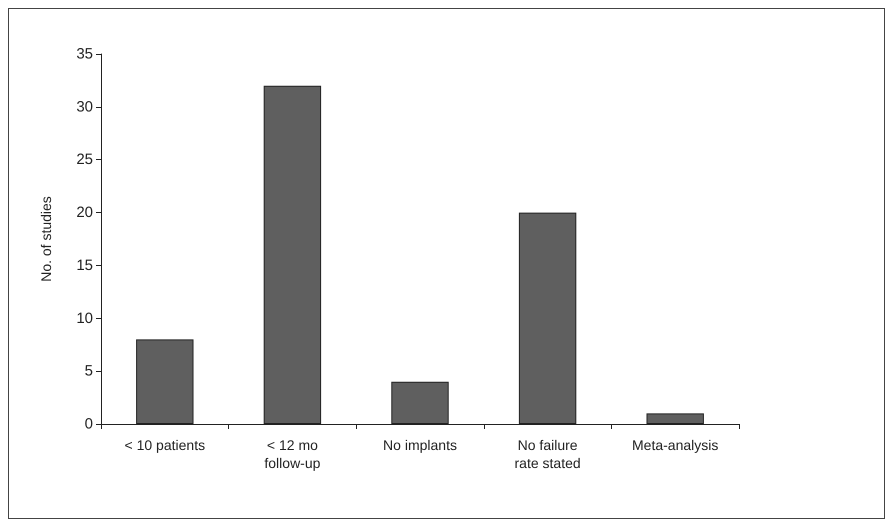 Image resolution: width=895 pixels, height=529 pixels. I want to click on y-tick-label: 35, so click(84, 54).